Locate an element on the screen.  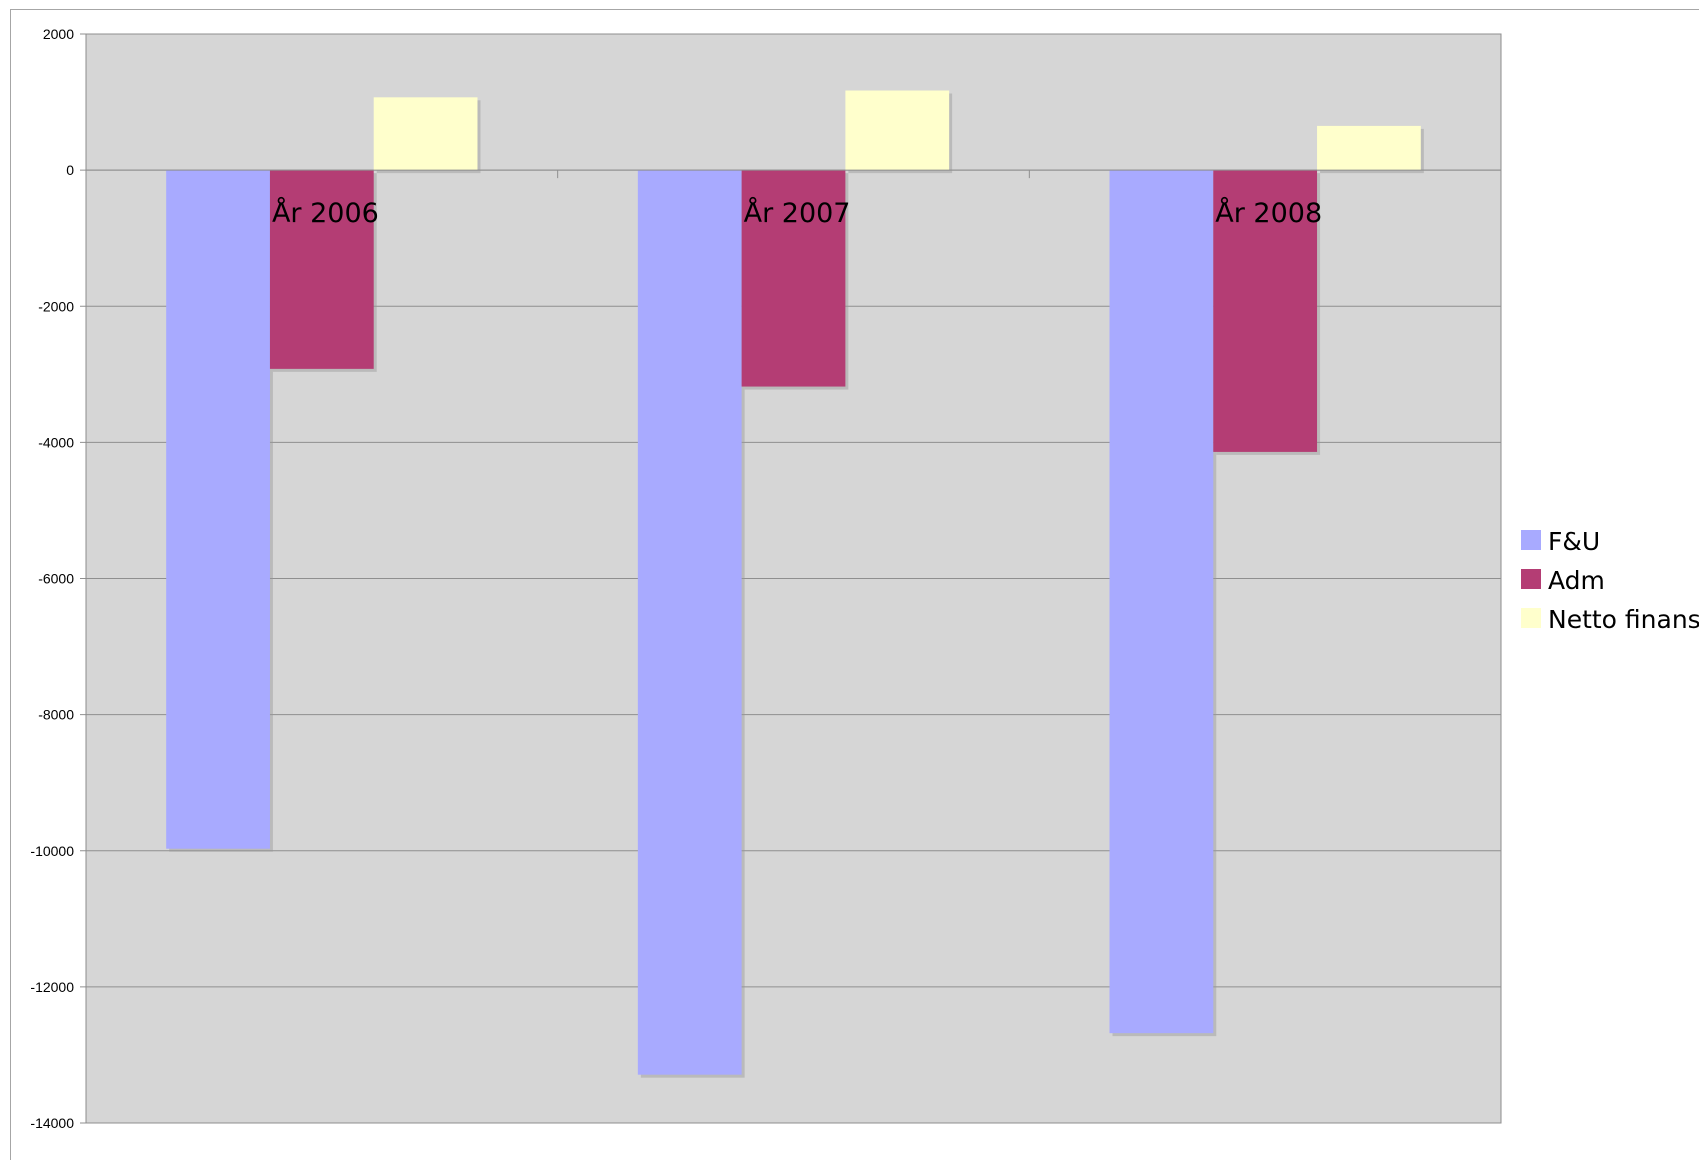
y-tick-label: -8000 is located at coordinates (56, 715).